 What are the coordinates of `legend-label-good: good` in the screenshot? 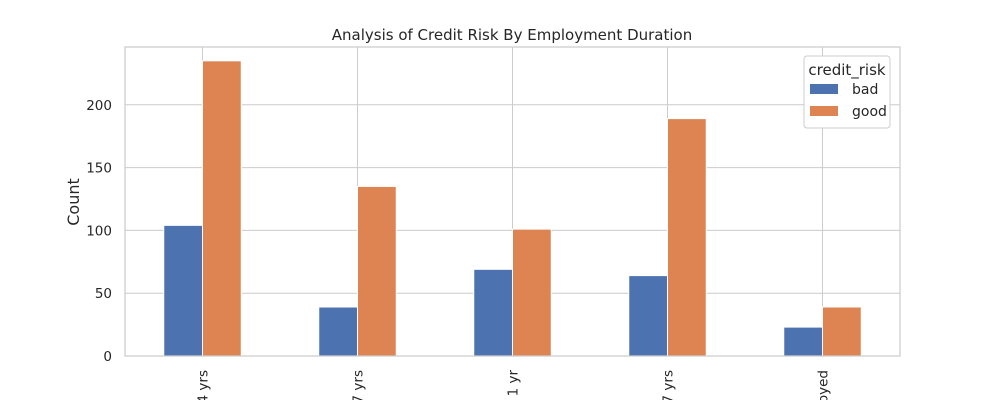 It's located at (869, 112).